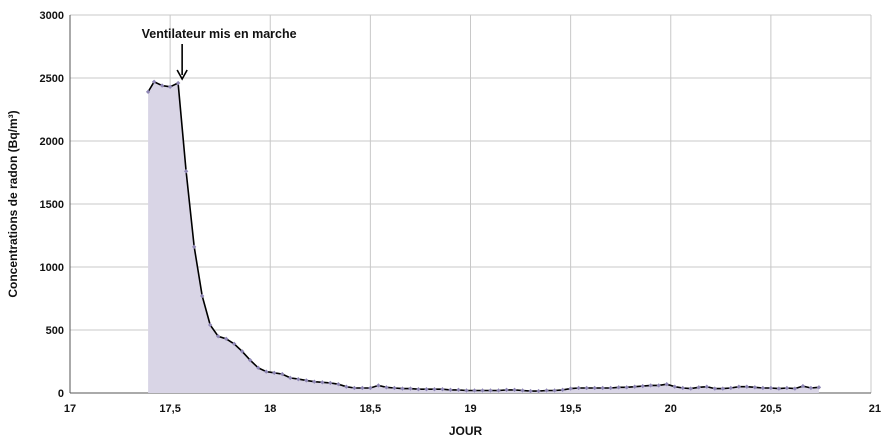  What do you see at coordinates (370, 409) in the screenshot?
I see `x-tick-label: 18,5` at bounding box center [370, 409].